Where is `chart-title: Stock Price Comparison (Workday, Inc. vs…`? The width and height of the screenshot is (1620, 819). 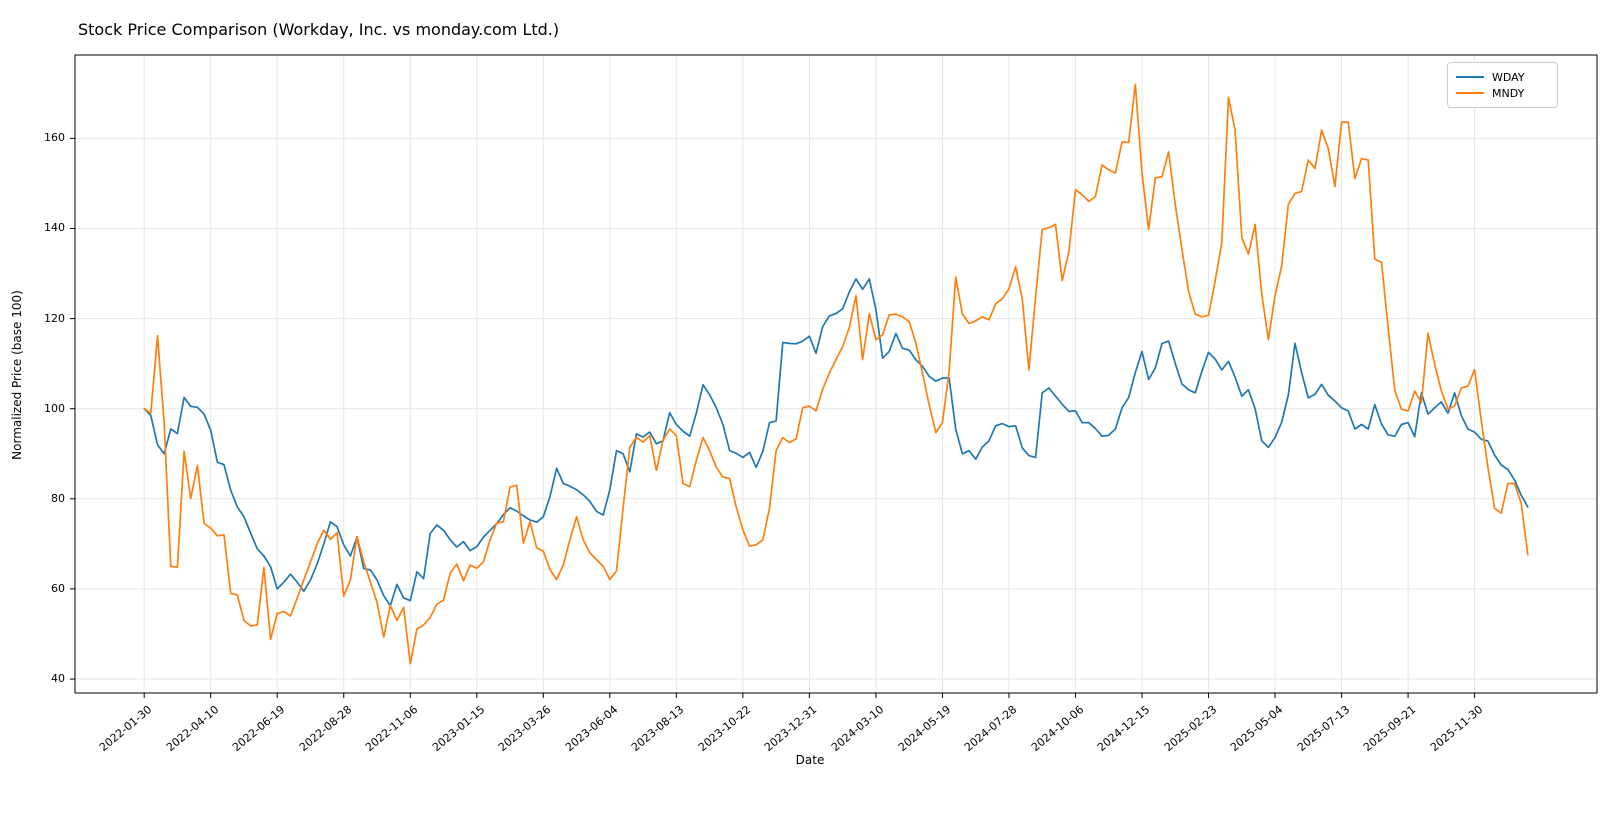 chart-title: Stock Price Comparison (Workday, Inc. vs… is located at coordinates (319, 29).